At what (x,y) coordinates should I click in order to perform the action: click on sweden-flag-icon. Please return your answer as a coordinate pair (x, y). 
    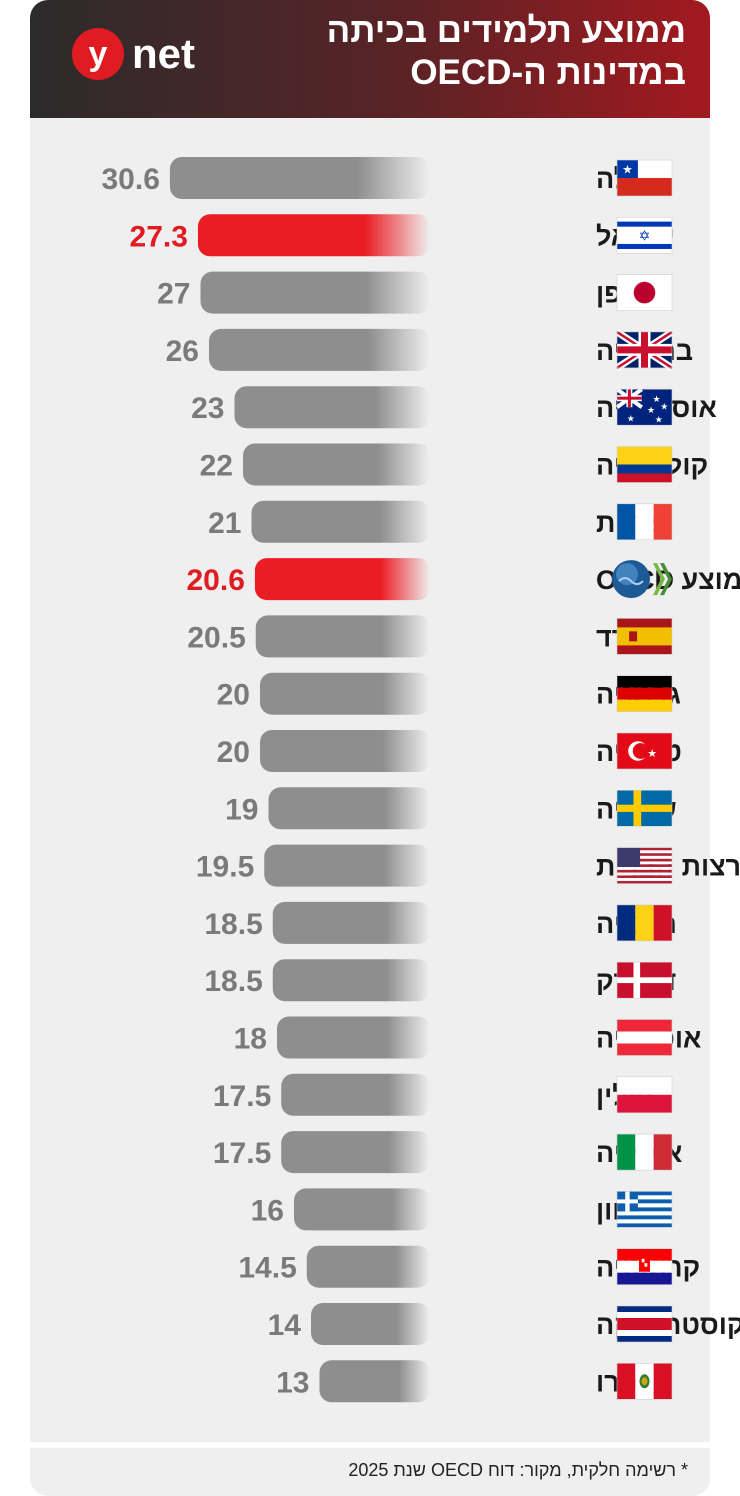
    Looking at the image, I should click on (644, 808).